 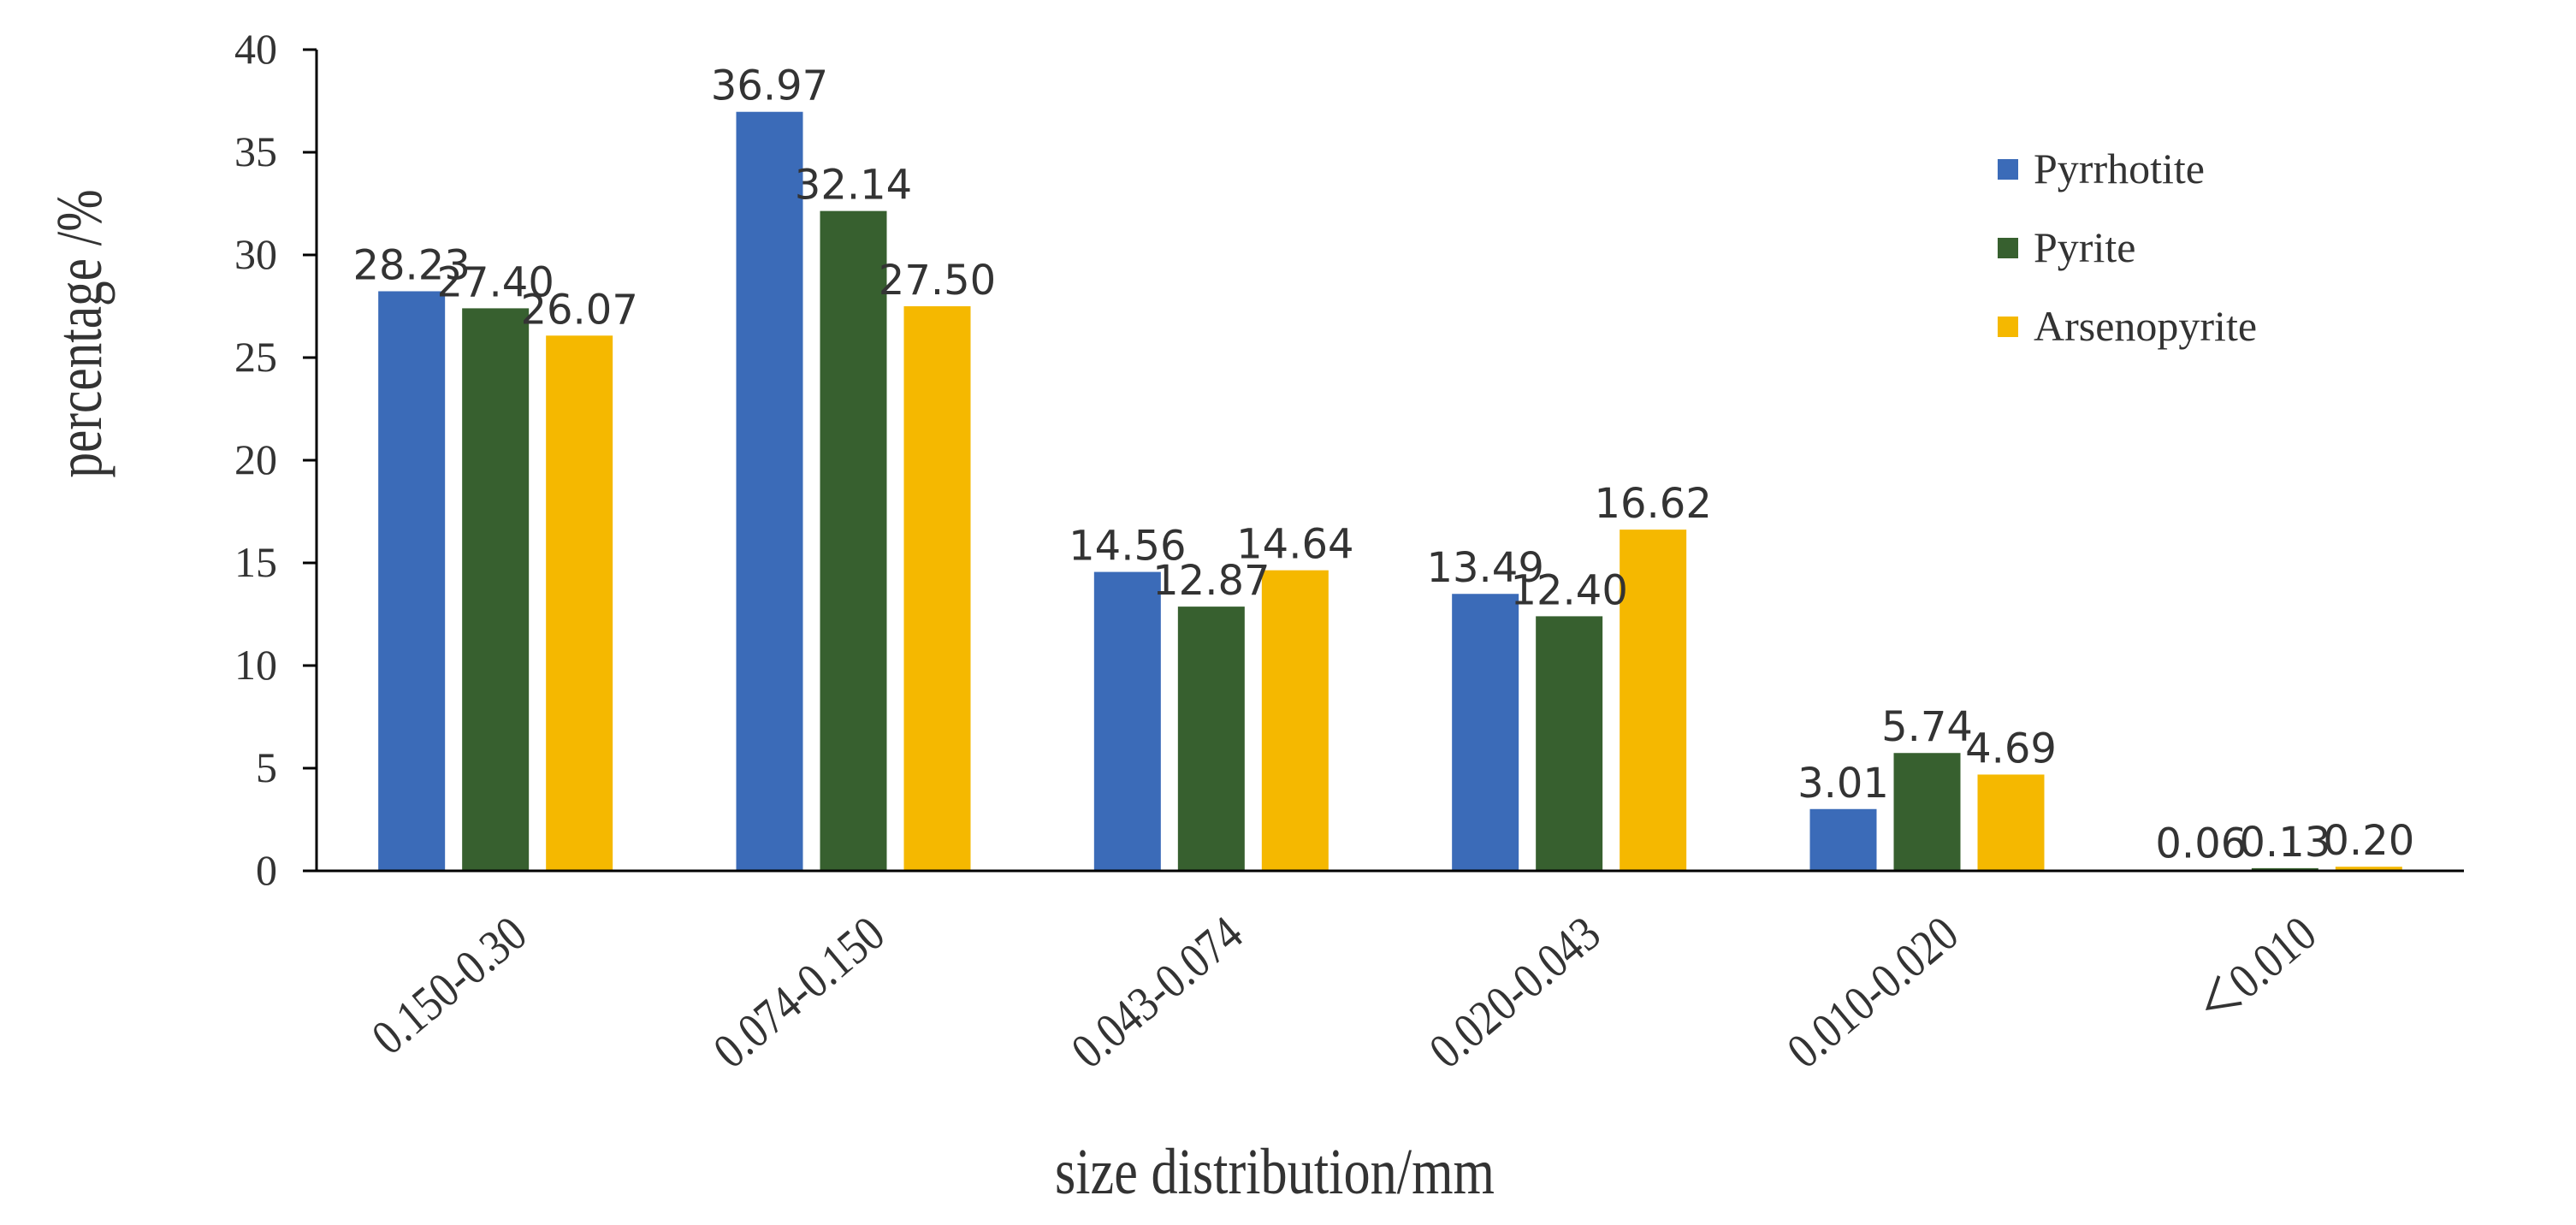 What do you see at coordinates (578, 310) in the screenshot?
I see `data-label: 26.07` at bounding box center [578, 310].